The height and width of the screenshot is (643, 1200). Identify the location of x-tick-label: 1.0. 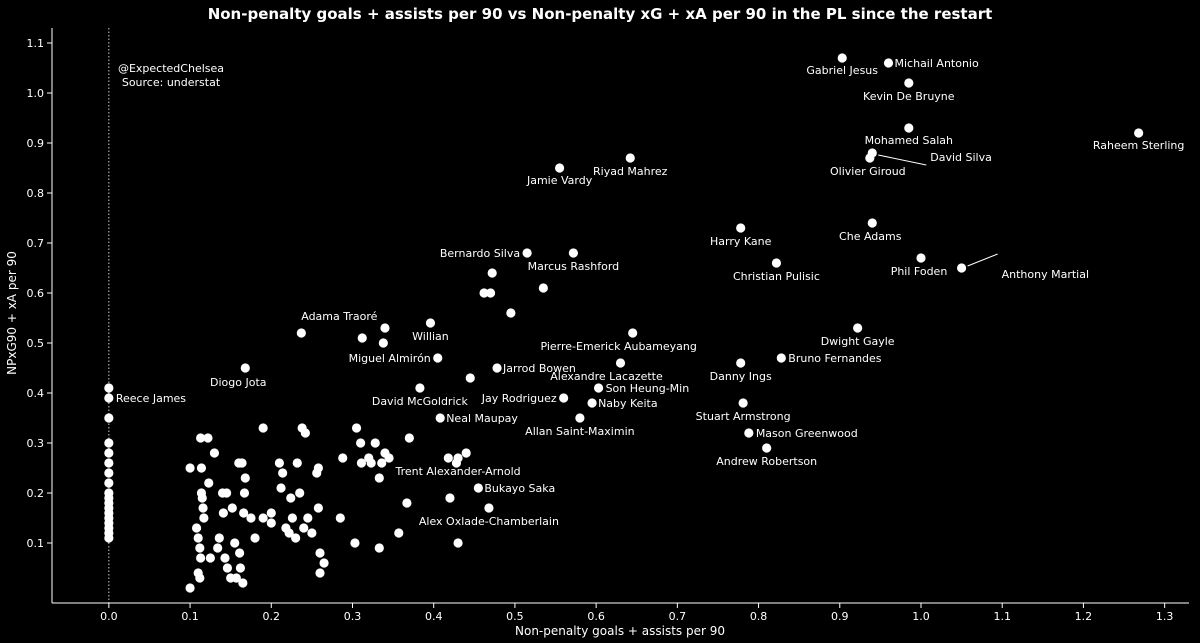
(921, 616).